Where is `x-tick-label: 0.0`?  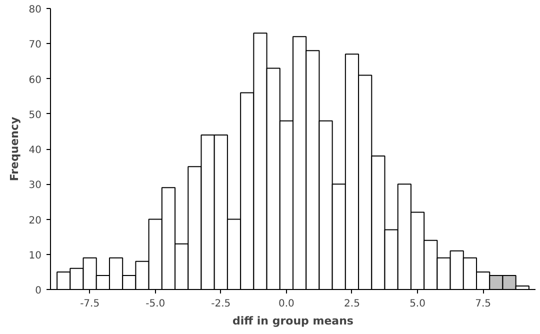
x-tick-label: 0.0 is located at coordinates (286, 304).